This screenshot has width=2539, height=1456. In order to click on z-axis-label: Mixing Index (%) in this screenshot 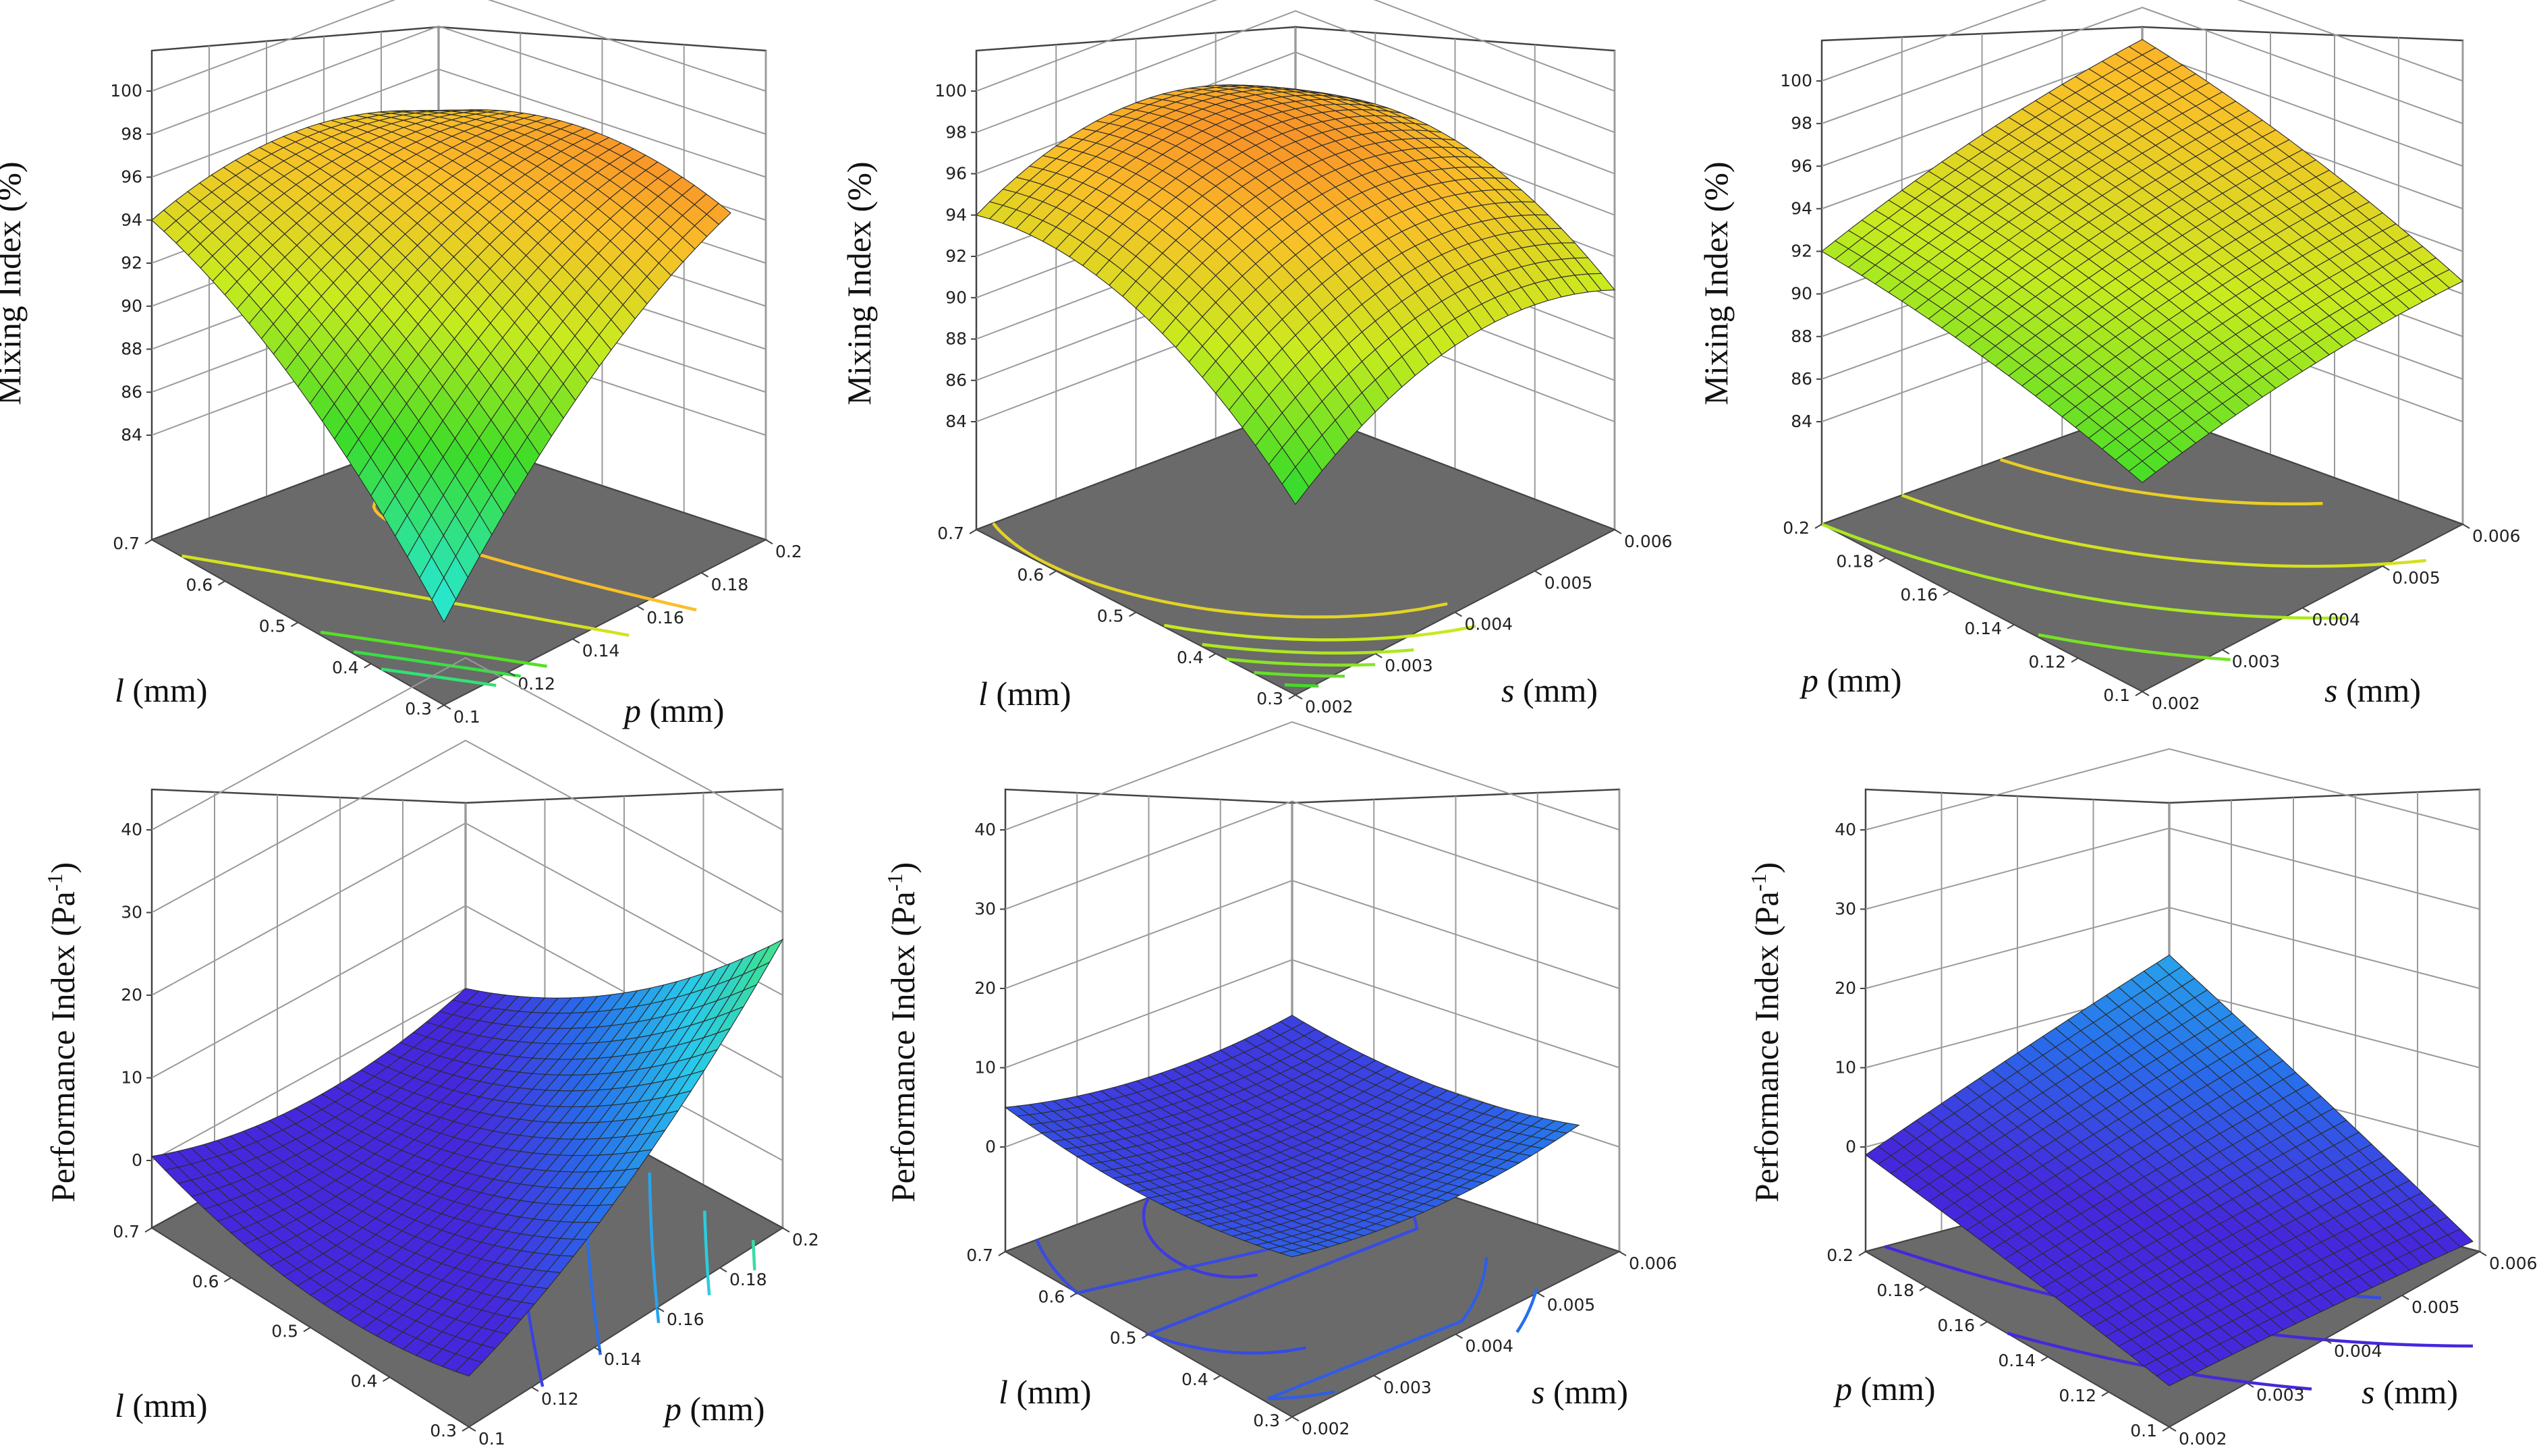, I will do `click(14, 283)`.